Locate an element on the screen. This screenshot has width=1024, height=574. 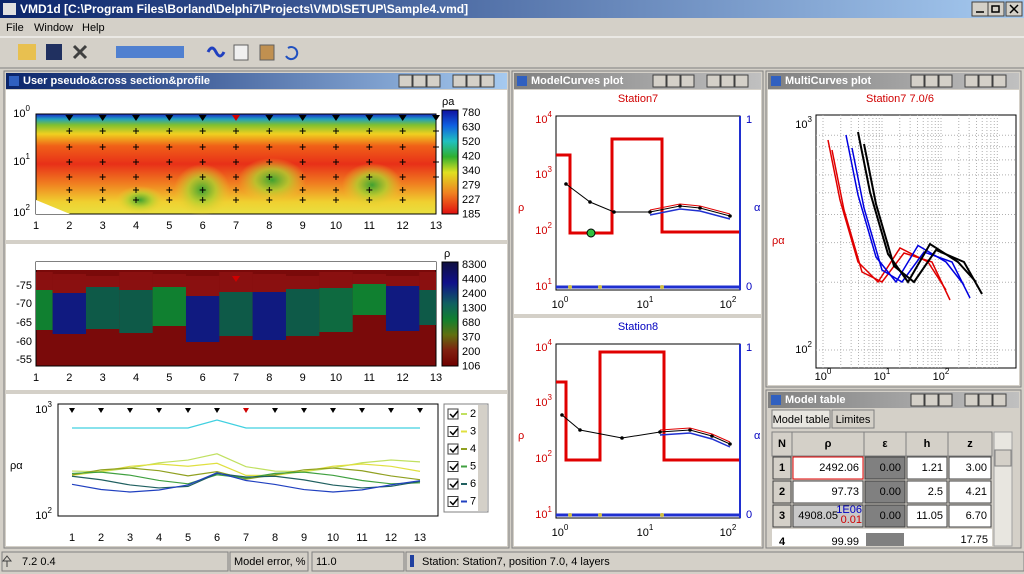
minimize-button is located at coordinates (980, 9).